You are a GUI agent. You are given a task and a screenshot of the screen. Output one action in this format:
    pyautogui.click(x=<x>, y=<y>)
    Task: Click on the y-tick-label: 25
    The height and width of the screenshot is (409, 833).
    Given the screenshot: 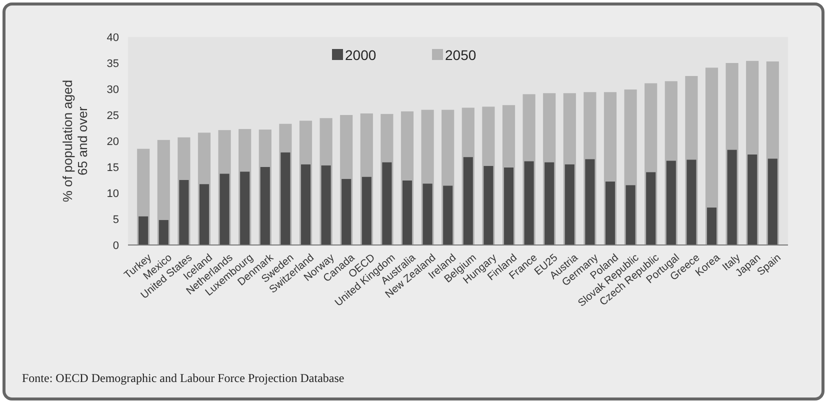 What is the action you would take?
    pyautogui.click(x=112, y=116)
    